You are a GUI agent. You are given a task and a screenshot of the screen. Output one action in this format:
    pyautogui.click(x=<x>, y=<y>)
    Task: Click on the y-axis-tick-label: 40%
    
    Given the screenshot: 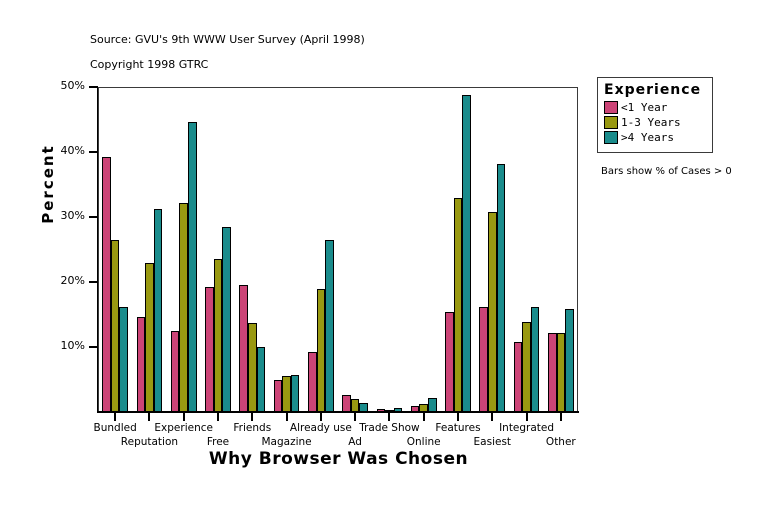 What is the action you would take?
    pyautogui.click(x=72, y=150)
    